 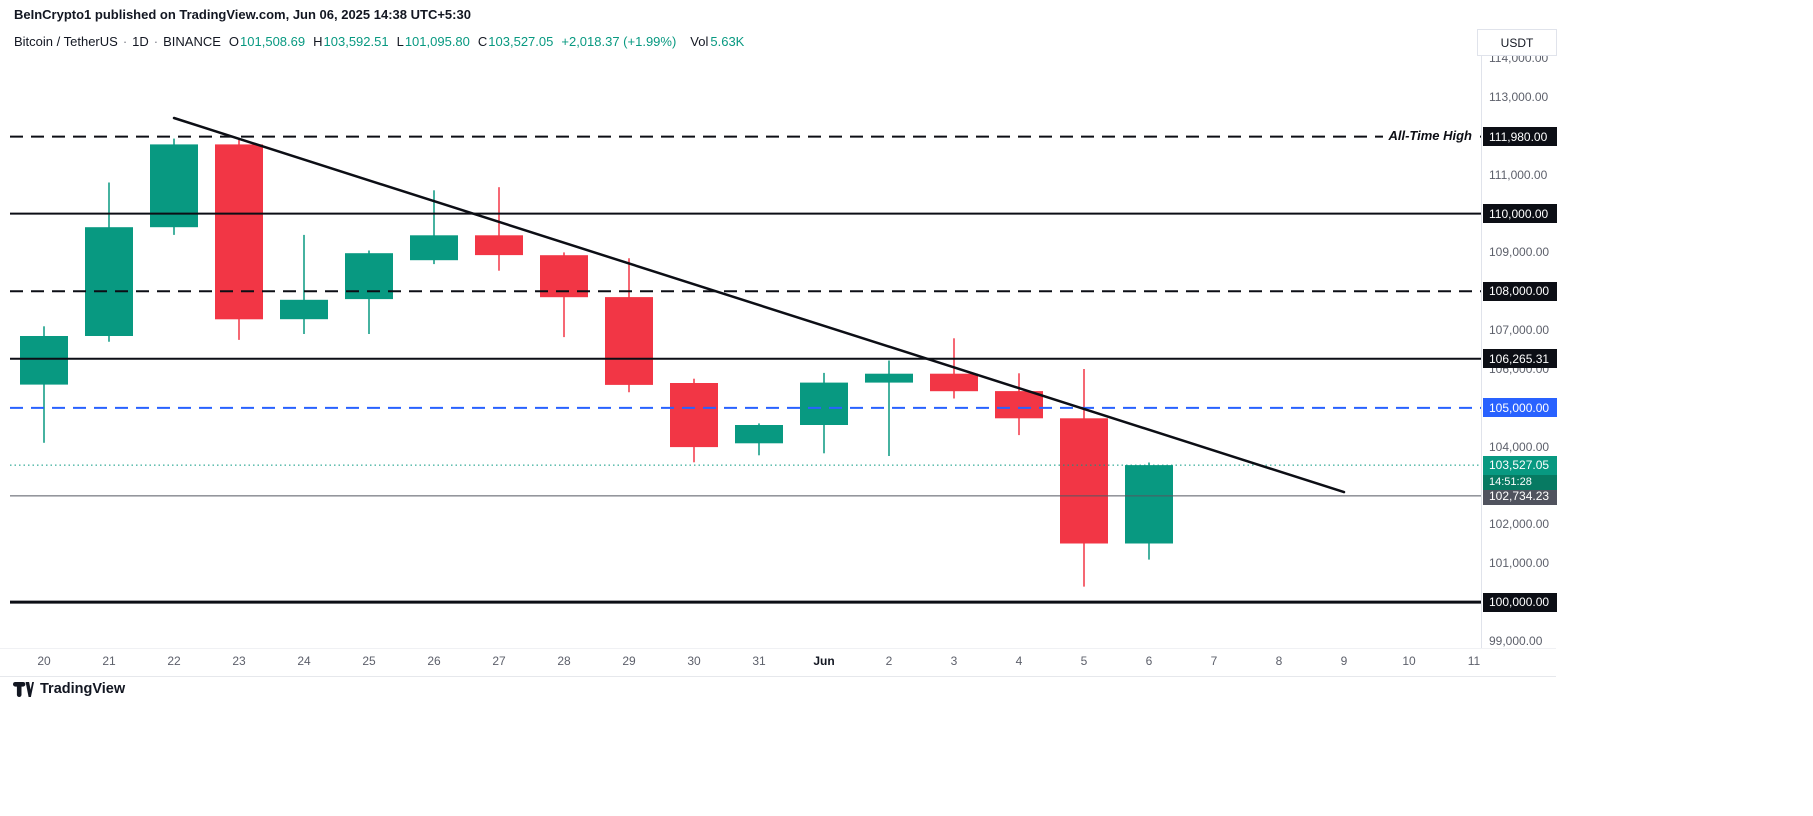 What do you see at coordinates (954, 661) in the screenshot?
I see `date-label: 3` at bounding box center [954, 661].